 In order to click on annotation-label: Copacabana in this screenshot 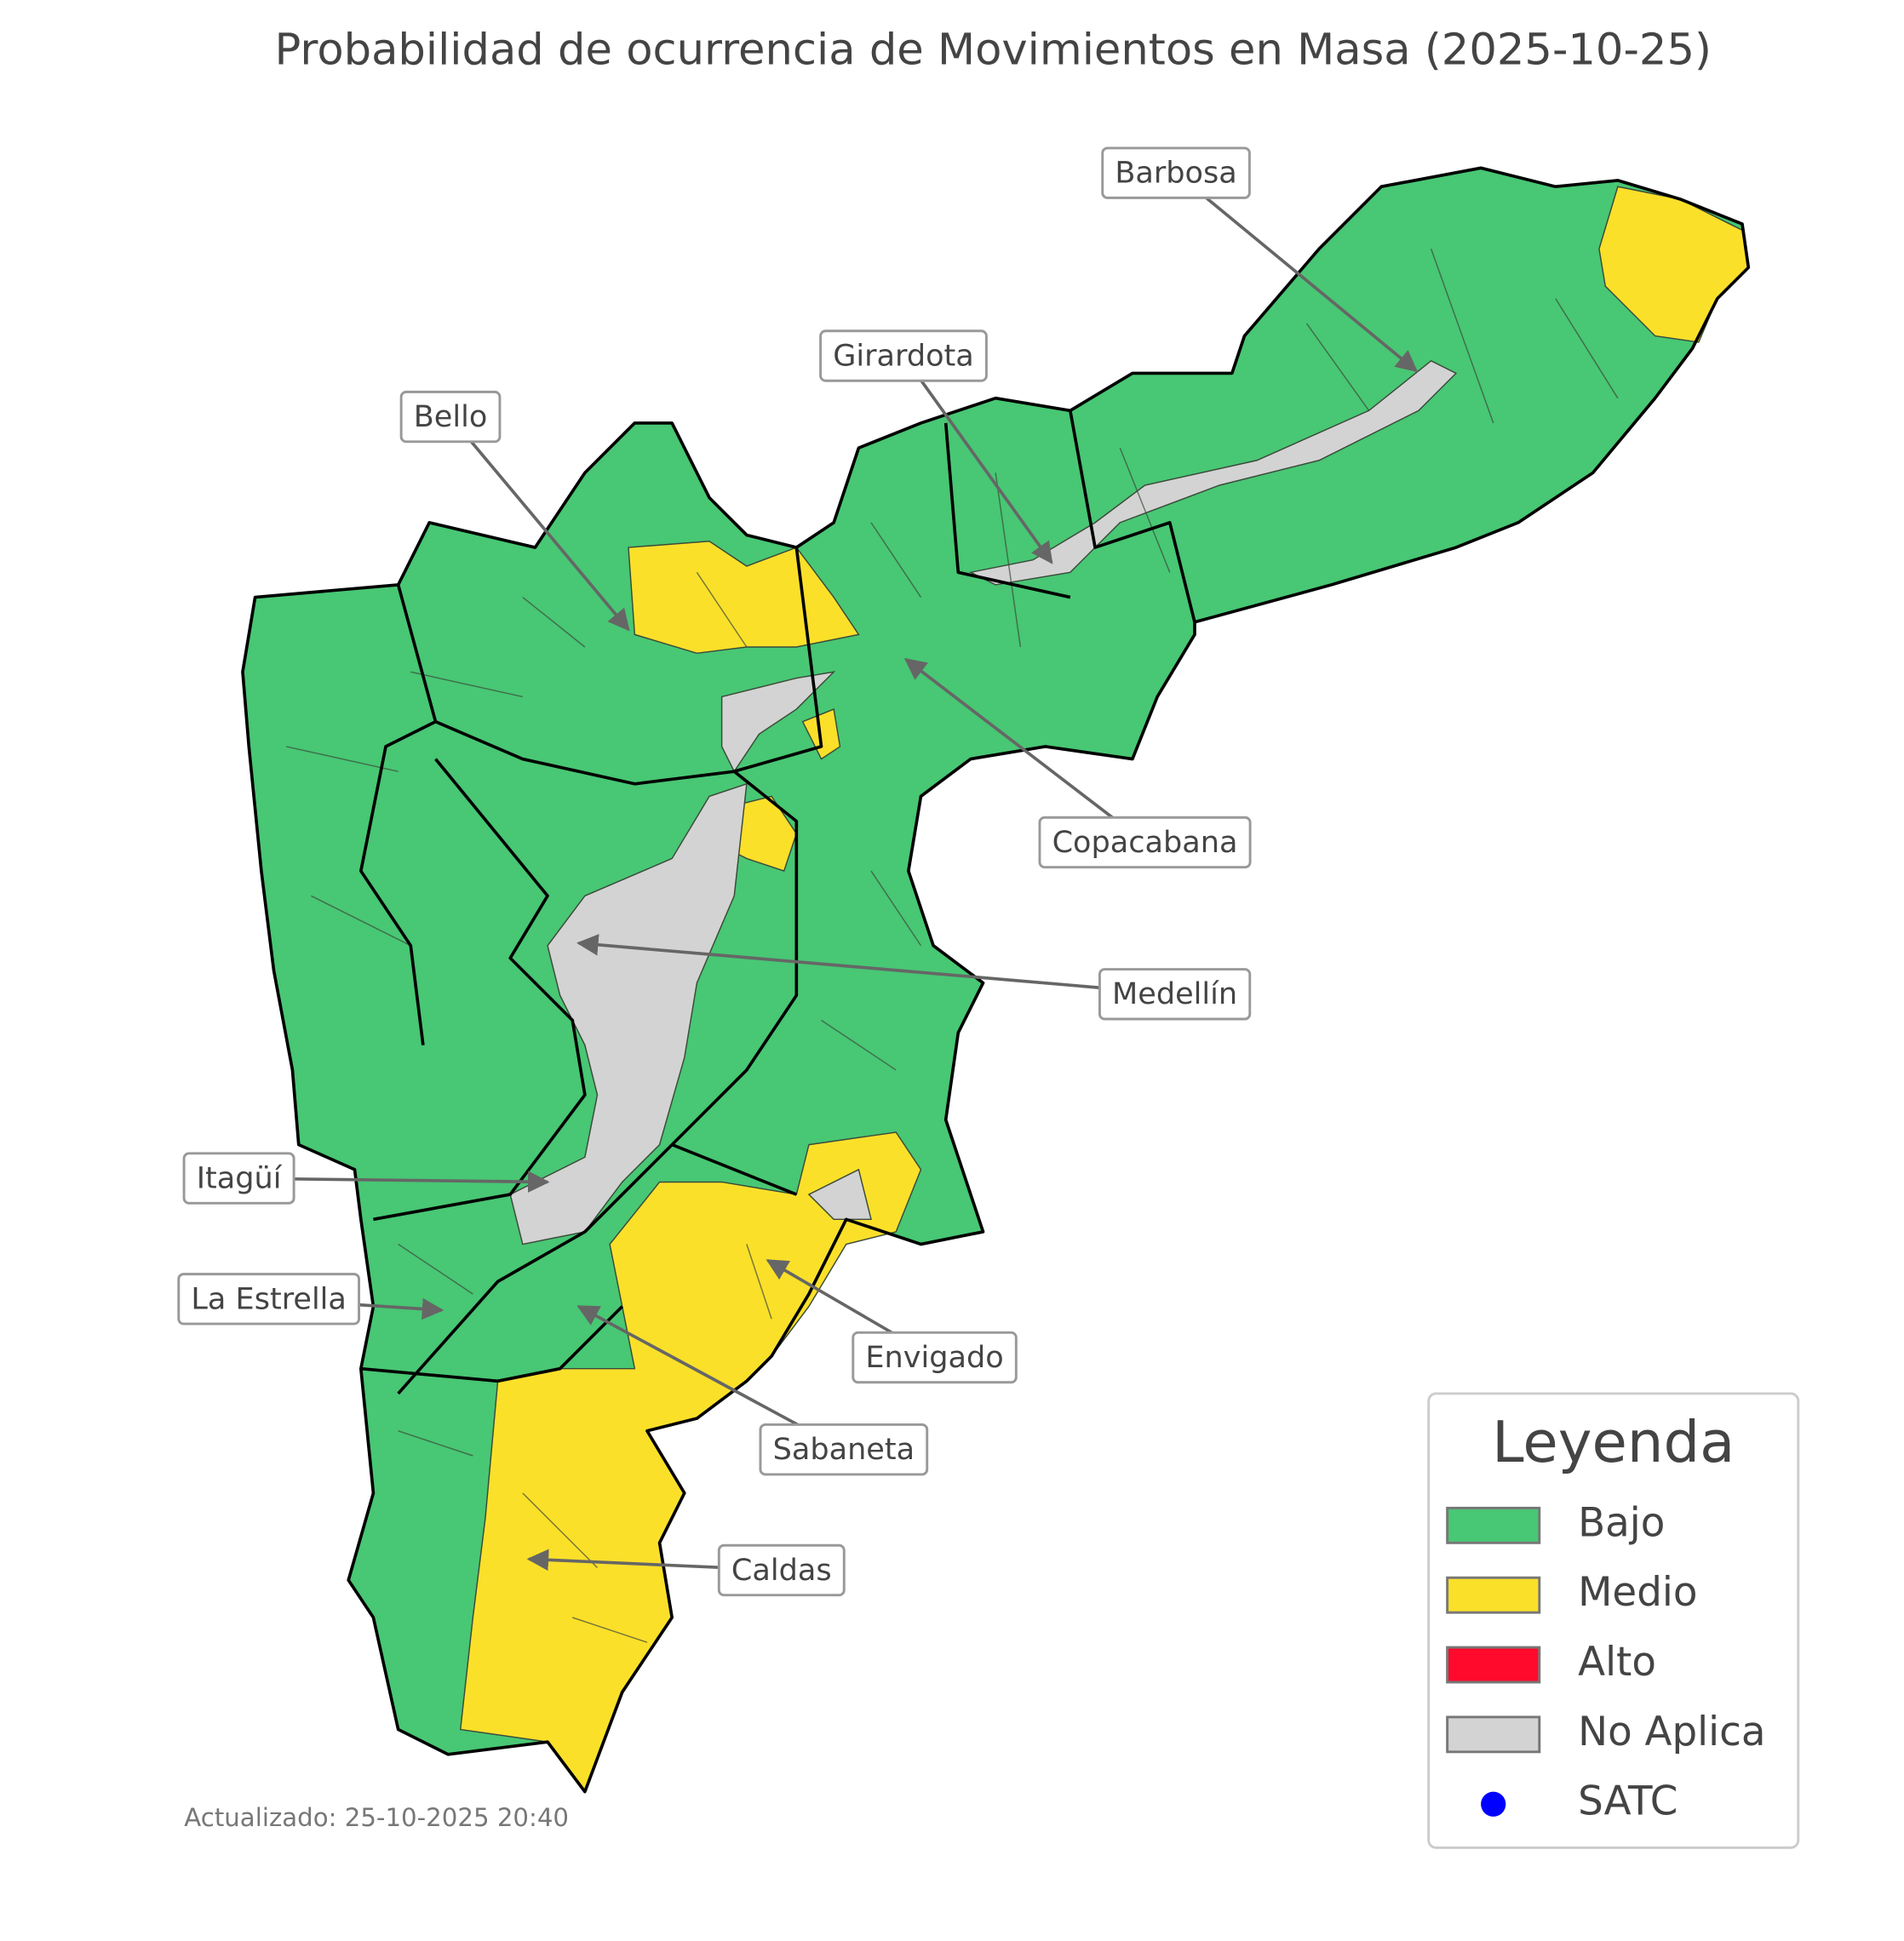, I will do `click(1145, 842)`.